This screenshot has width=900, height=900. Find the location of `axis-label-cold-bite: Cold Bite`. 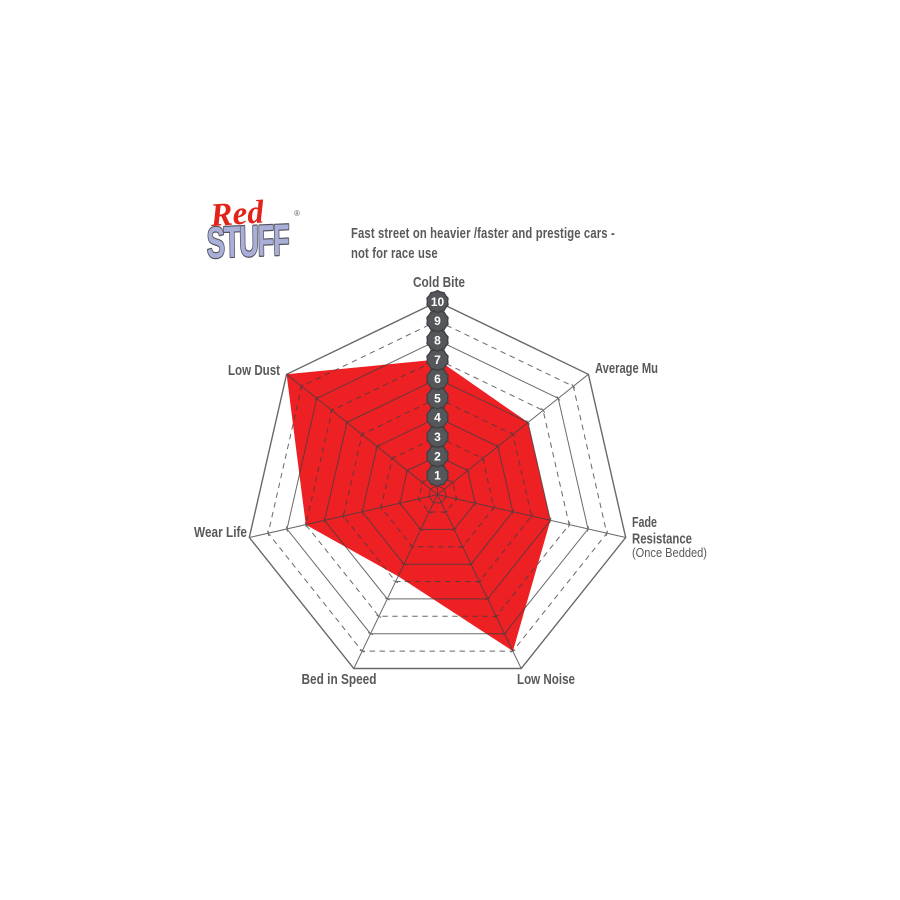

axis-label-cold-bite: Cold Bite is located at coordinates (439, 282).